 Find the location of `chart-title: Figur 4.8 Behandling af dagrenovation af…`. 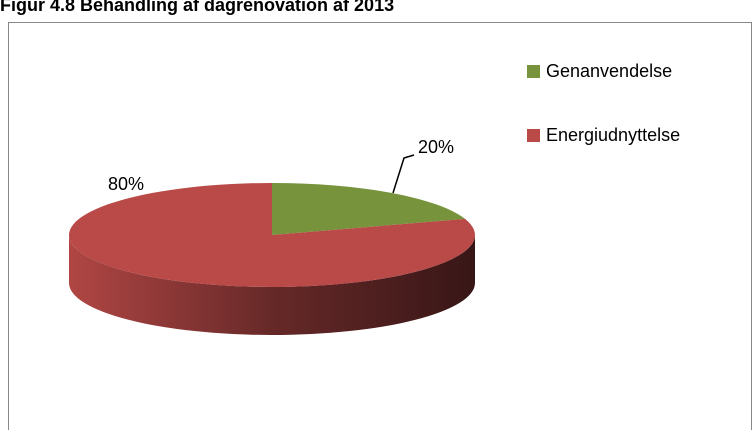

chart-title: Figur 4.8 Behandling af dagrenovation af… is located at coordinates (197, 7).